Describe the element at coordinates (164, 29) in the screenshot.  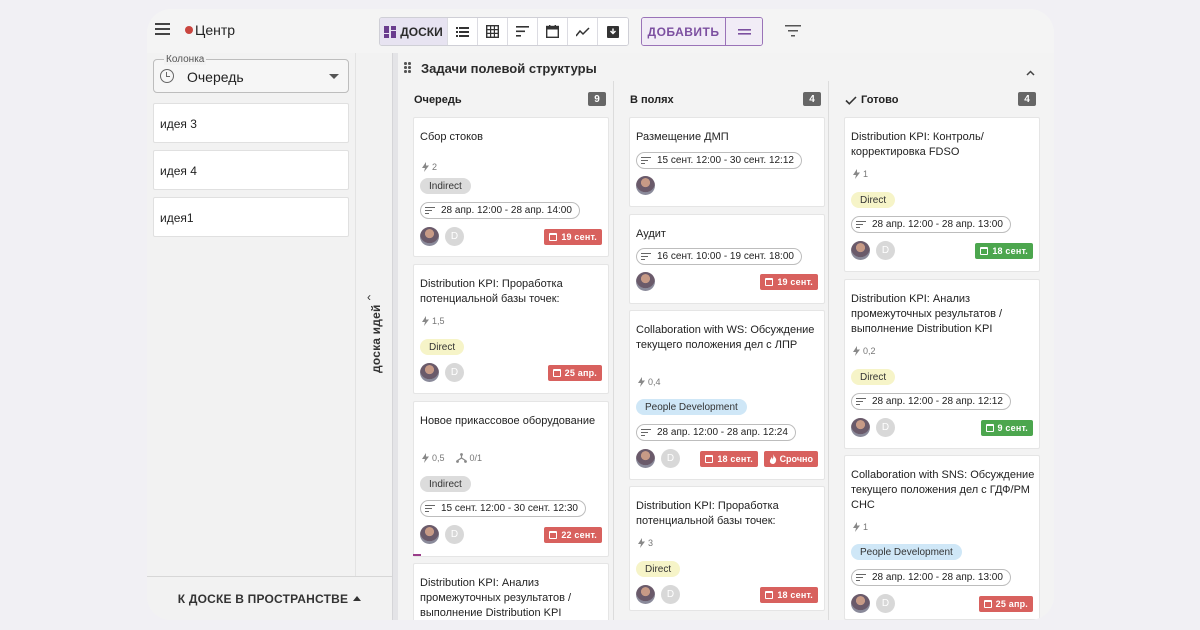
I see `menu-icon` at that location.